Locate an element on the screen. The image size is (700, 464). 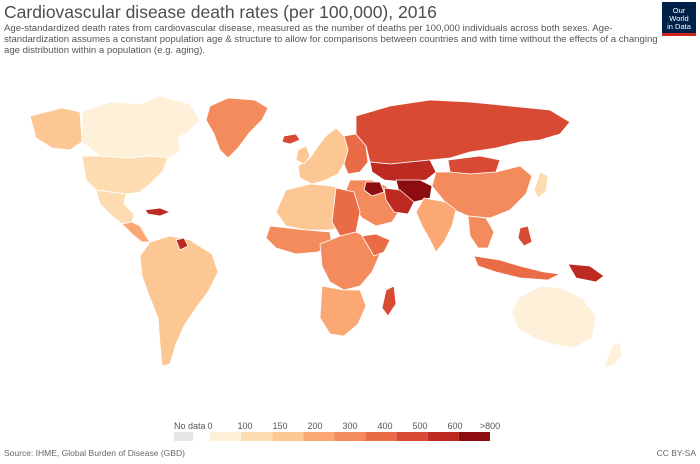
region-south-america is located at coordinates (179, 301).